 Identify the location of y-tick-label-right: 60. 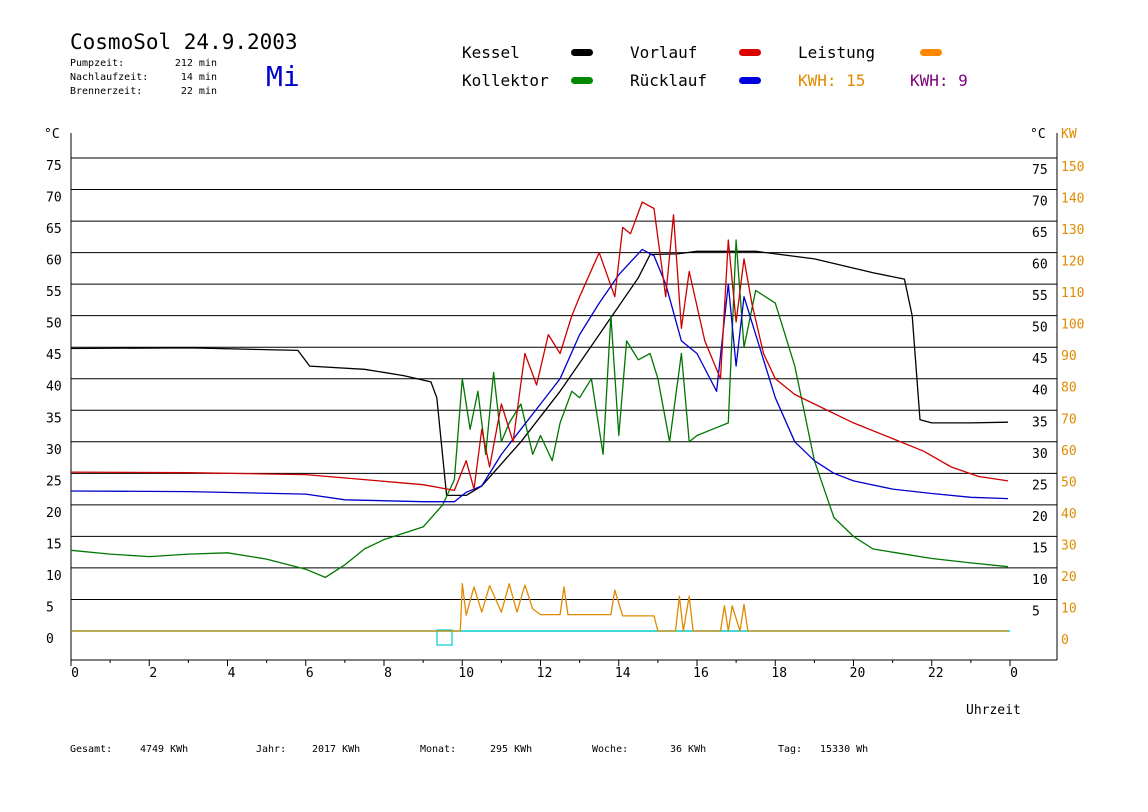
(1040, 265).